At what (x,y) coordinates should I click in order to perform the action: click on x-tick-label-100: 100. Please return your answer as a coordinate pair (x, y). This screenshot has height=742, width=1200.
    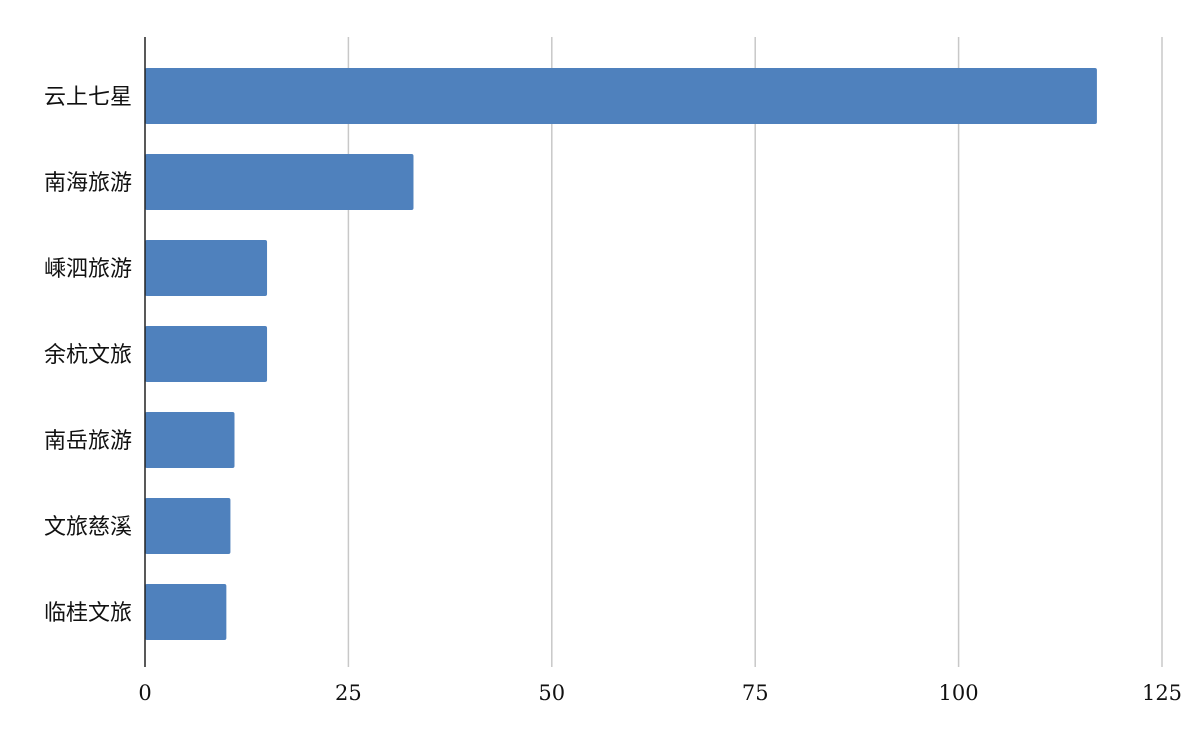
    Looking at the image, I should click on (959, 693).